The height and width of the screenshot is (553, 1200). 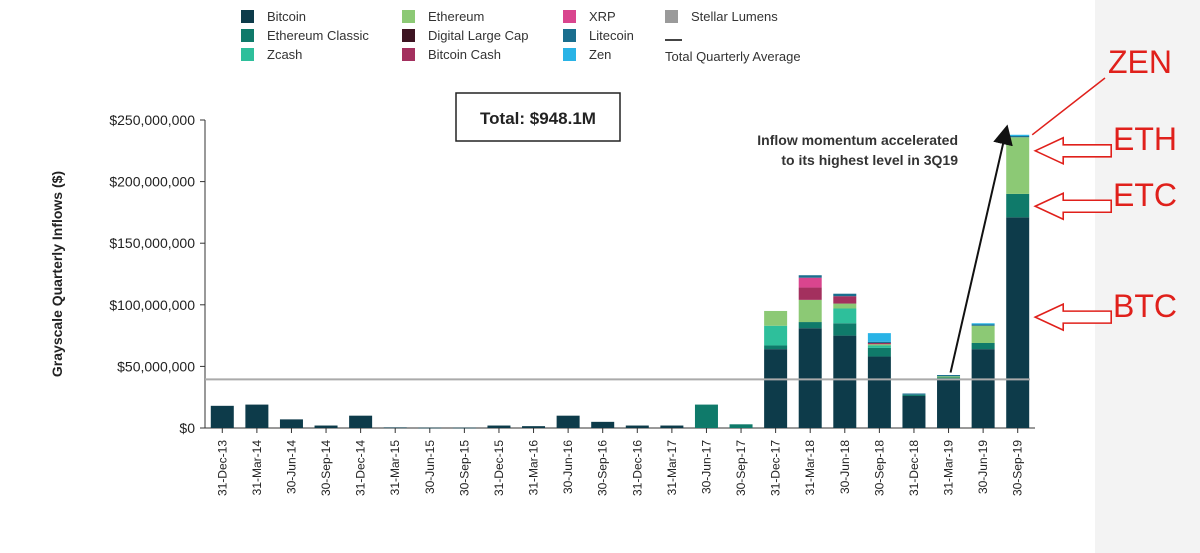 I want to click on x-tick-label: 30-Sep-18, so click(x=879, y=468).